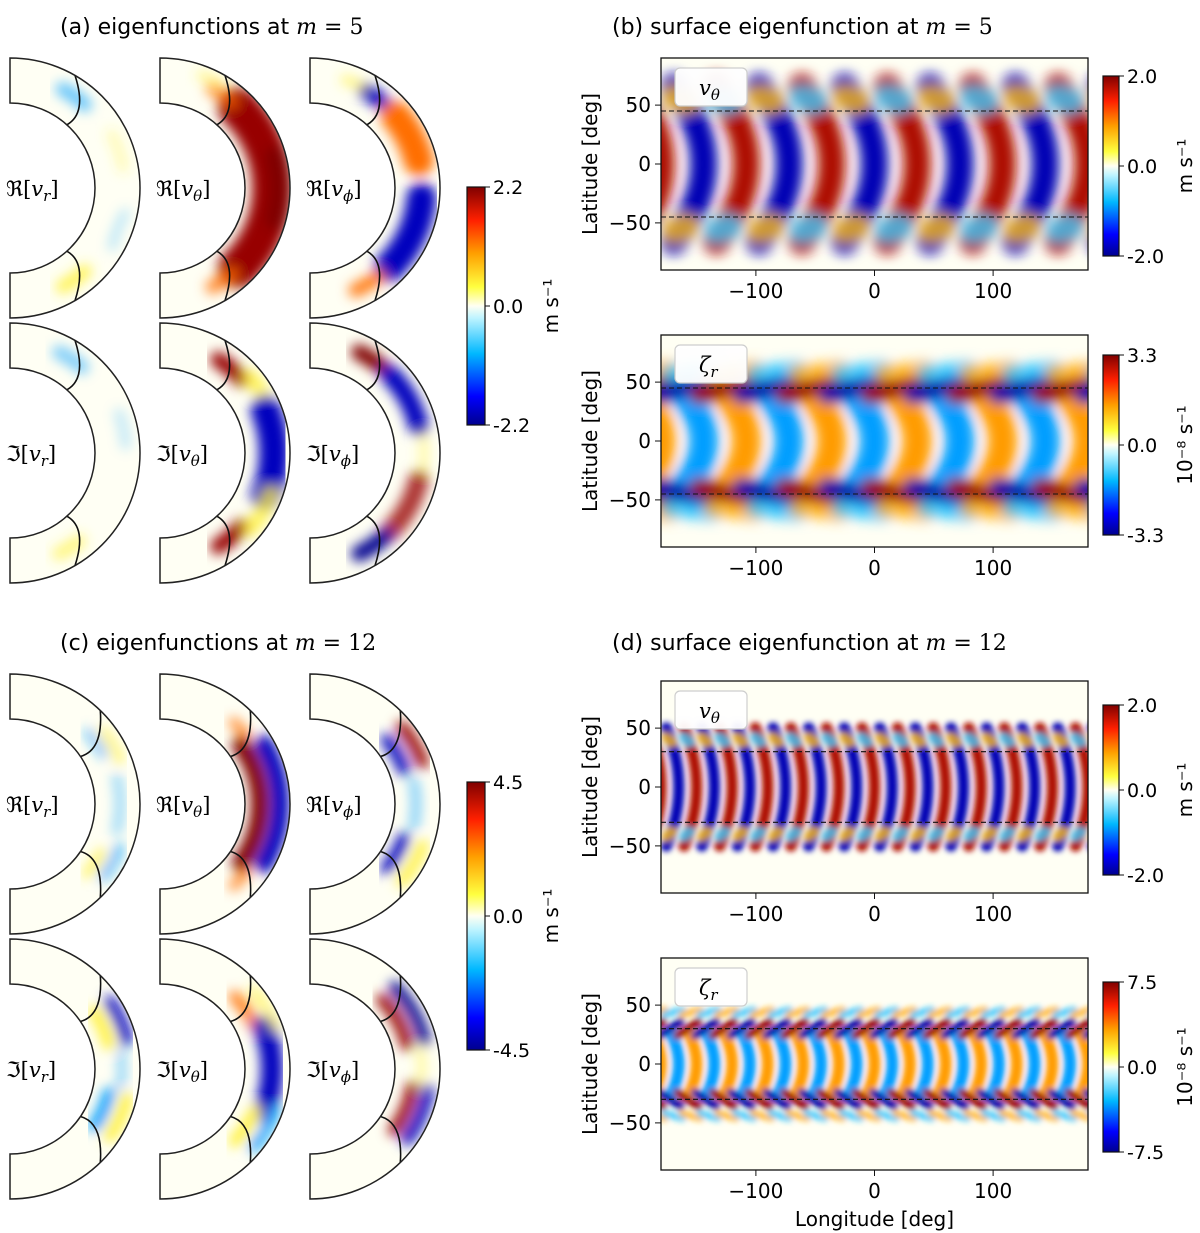 This screenshot has height=1233, width=1200. What do you see at coordinates (802, 27) in the screenshot?
I see `title-panel-b: (b) surface eigenfunction at m = 5` at bounding box center [802, 27].